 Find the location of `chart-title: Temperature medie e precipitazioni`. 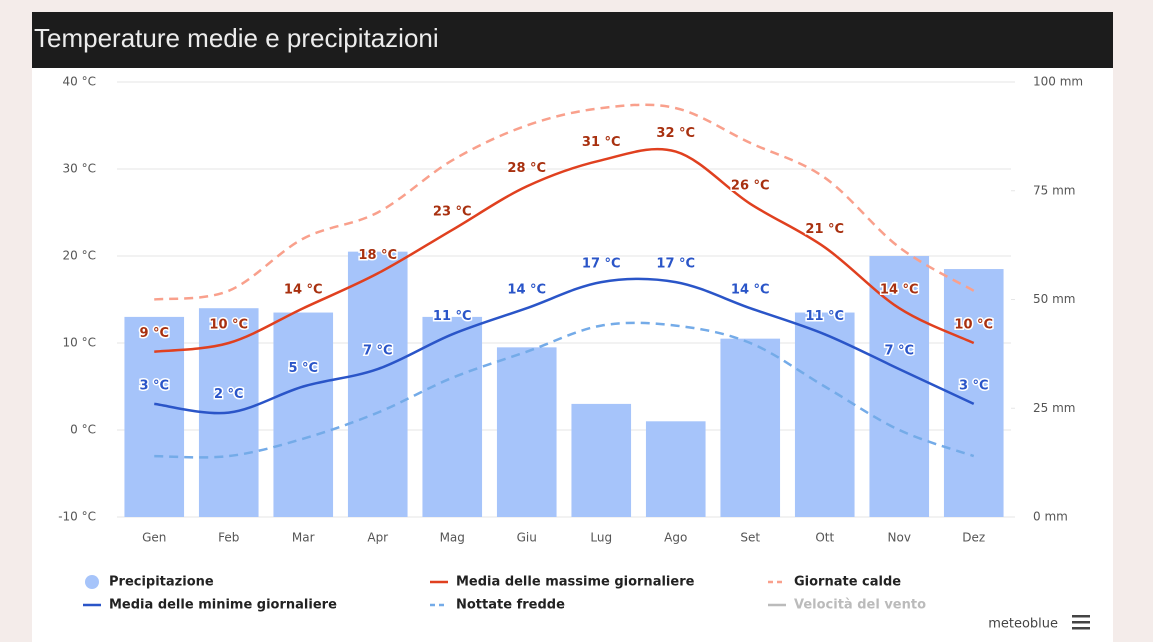

chart-title: Temperature medie e precipitazioni is located at coordinates (236, 38).